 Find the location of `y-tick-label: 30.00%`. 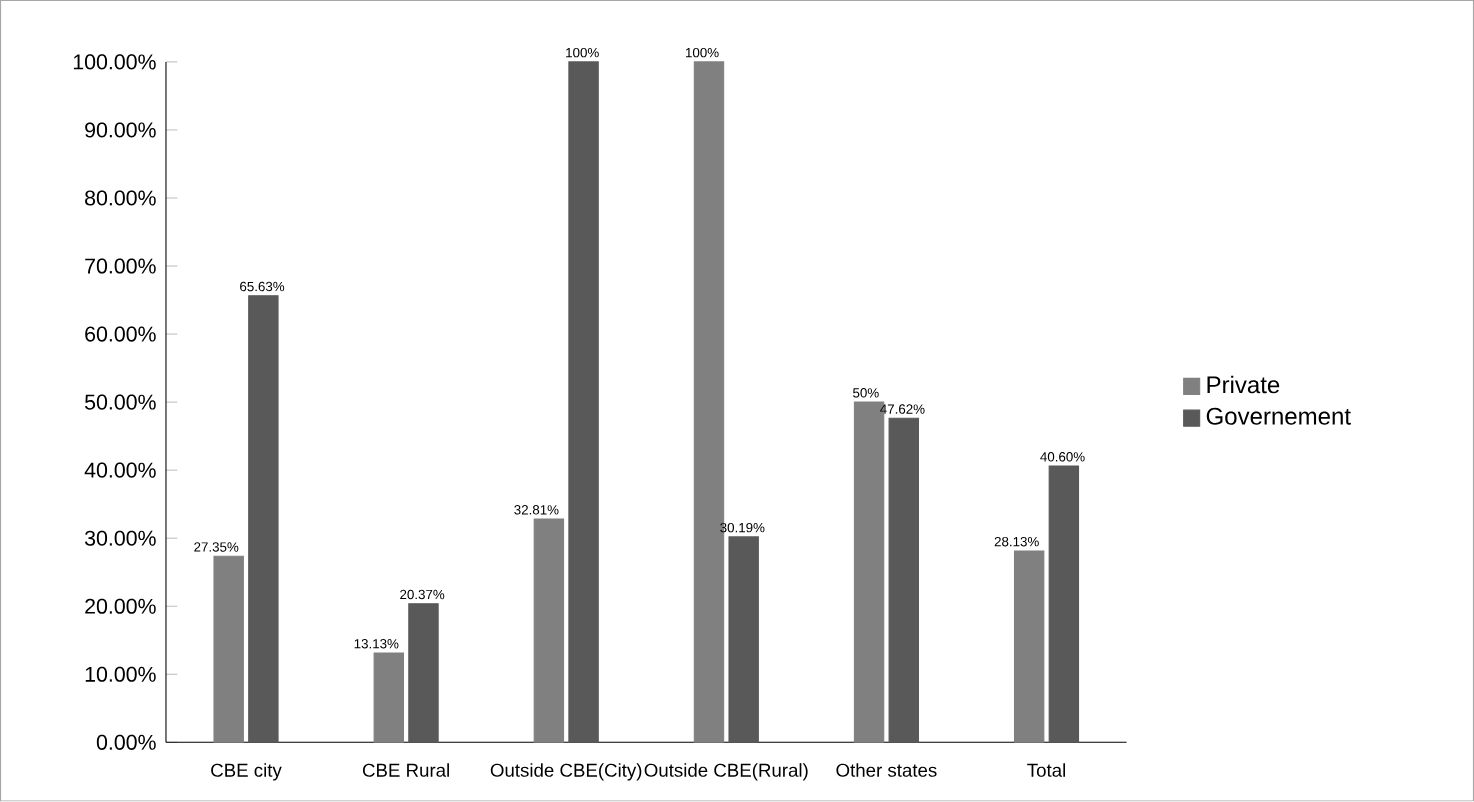

y-tick-label: 30.00% is located at coordinates (120, 538).